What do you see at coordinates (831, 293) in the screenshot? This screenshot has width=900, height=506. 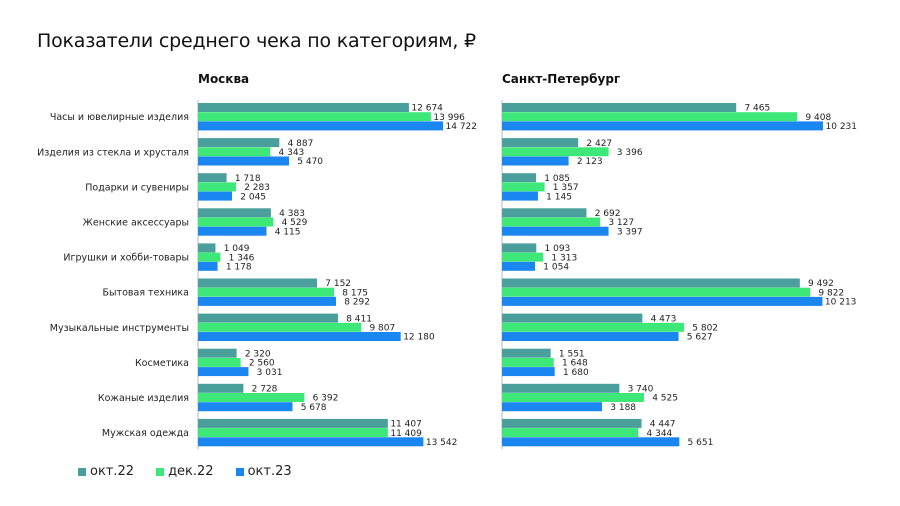 I see `value-label-dek22: 9 822` at bounding box center [831, 293].